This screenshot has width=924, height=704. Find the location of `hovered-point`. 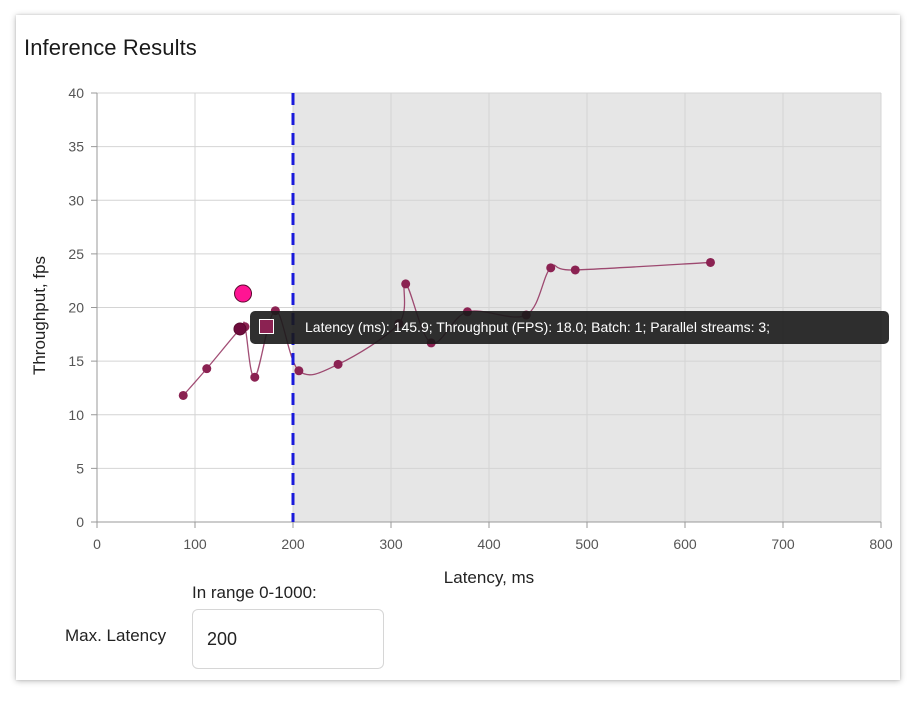

hovered-point is located at coordinates (240, 329).